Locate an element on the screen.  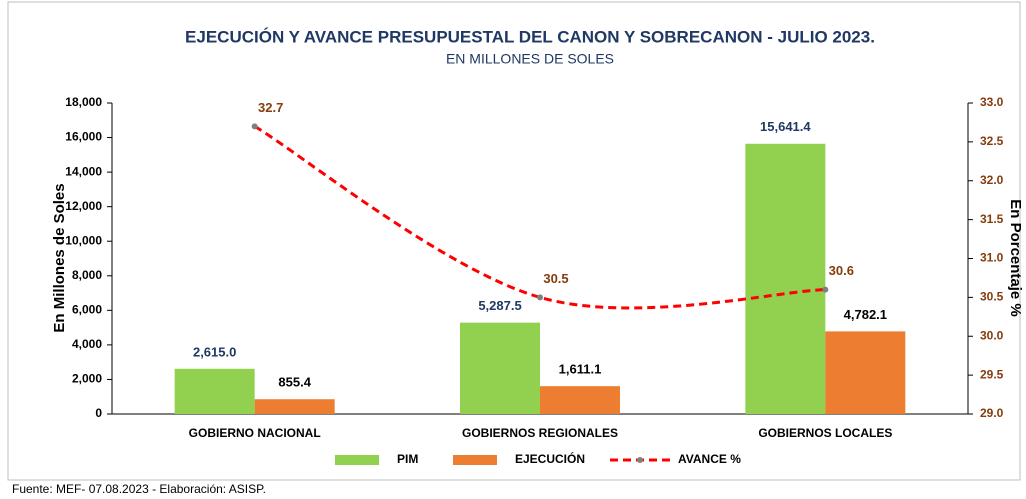
chart-subtitle: EN MILLONES DE SOLES is located at coordinates (530, 59).